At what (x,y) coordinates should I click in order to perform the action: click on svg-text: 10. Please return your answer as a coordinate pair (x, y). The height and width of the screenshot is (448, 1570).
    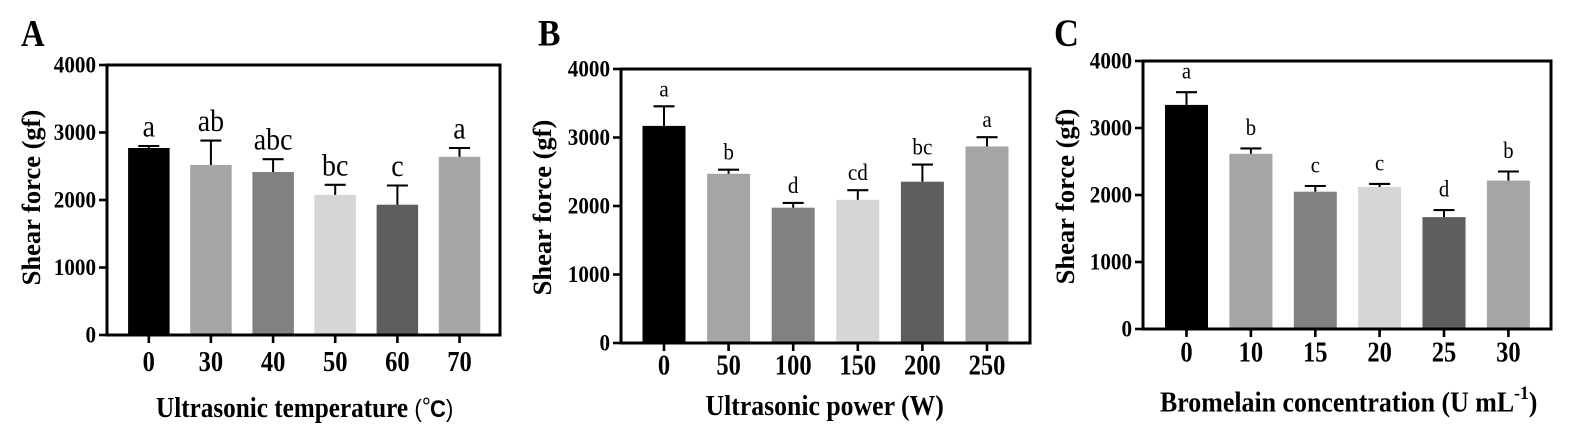
    Looking at the image, I should click on (1251, 352).